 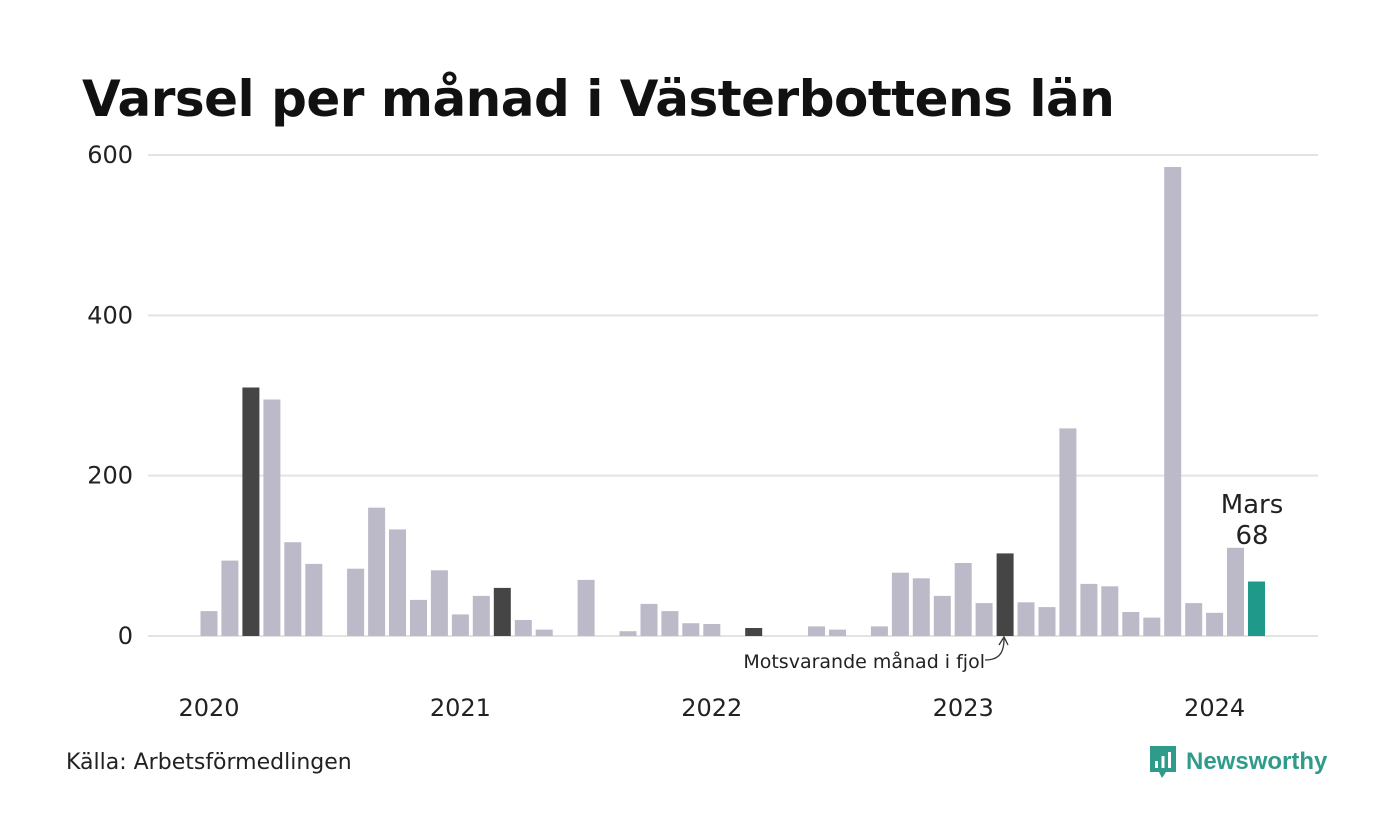 I want to click on source-note: Källa: Arbetsförmedlingen, so click(x=209, y=762).